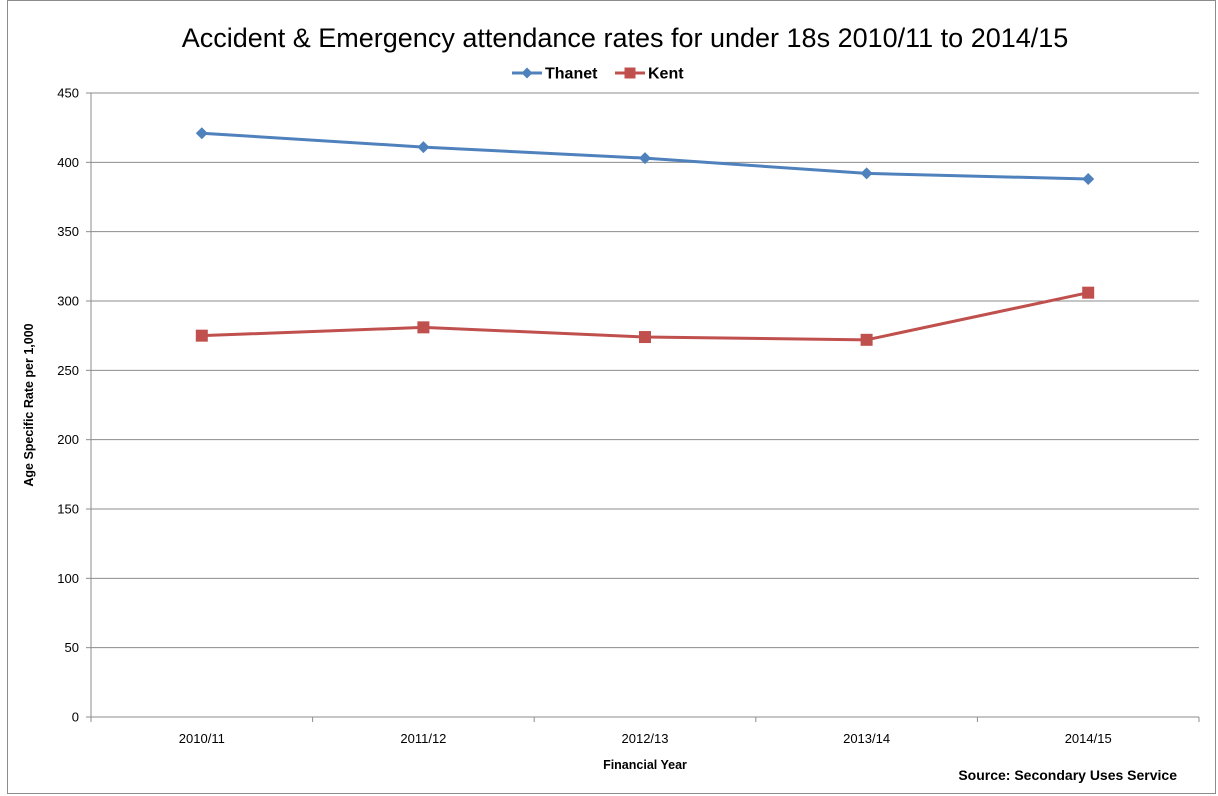 Image resolution: width=1218 pixels, height=796 pixels. What do you see at coordinates (630, 73) in the screenshot?
I see `square-marker-icon` at bounding box center [630, 73].